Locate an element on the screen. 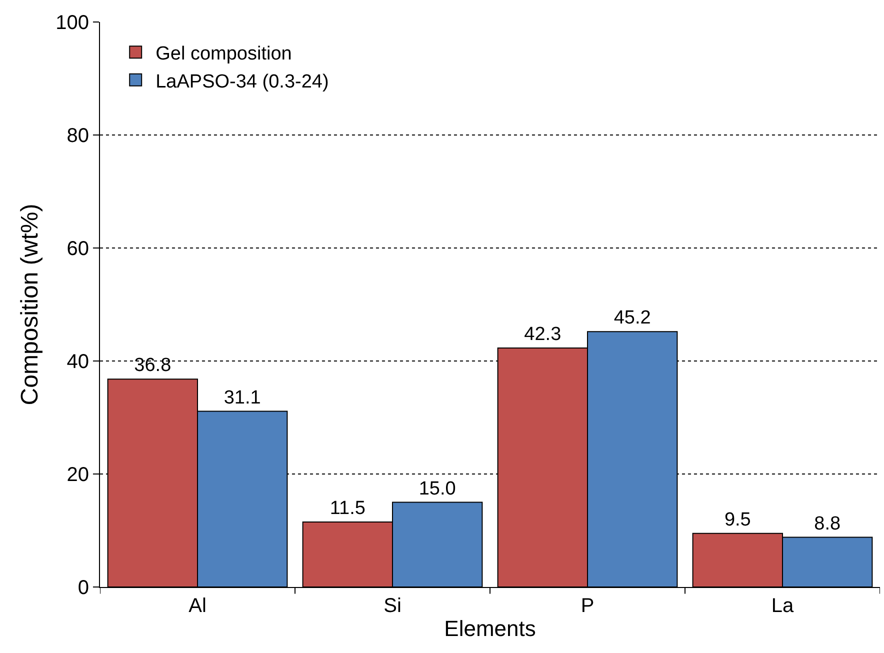  y-tick-label: 60 is located at coordinates (77, 249).